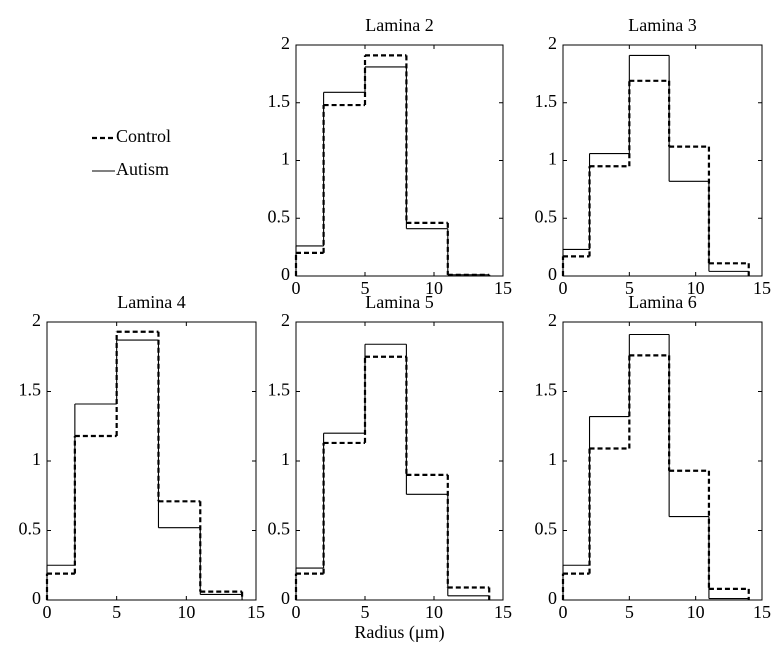 This screenshot has height=645, width=772. Describe the element at coordinates (399, 25) in the screenshot. I see `panel-title: Lamina 2` at that location.